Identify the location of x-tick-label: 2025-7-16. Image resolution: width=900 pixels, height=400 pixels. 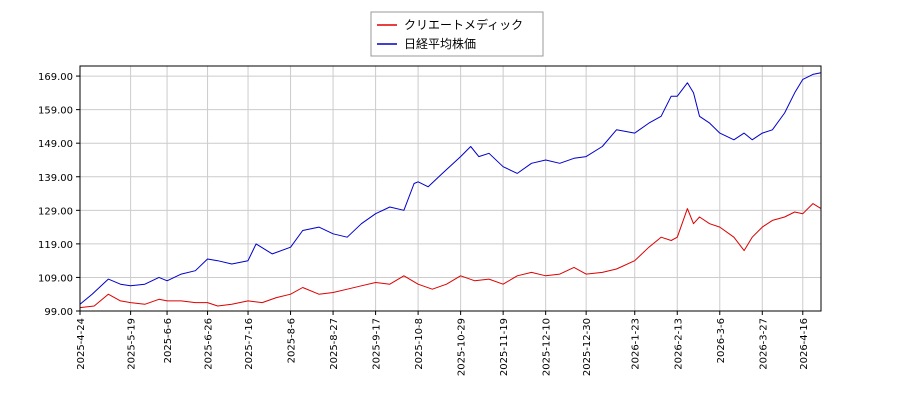
(249, 344).